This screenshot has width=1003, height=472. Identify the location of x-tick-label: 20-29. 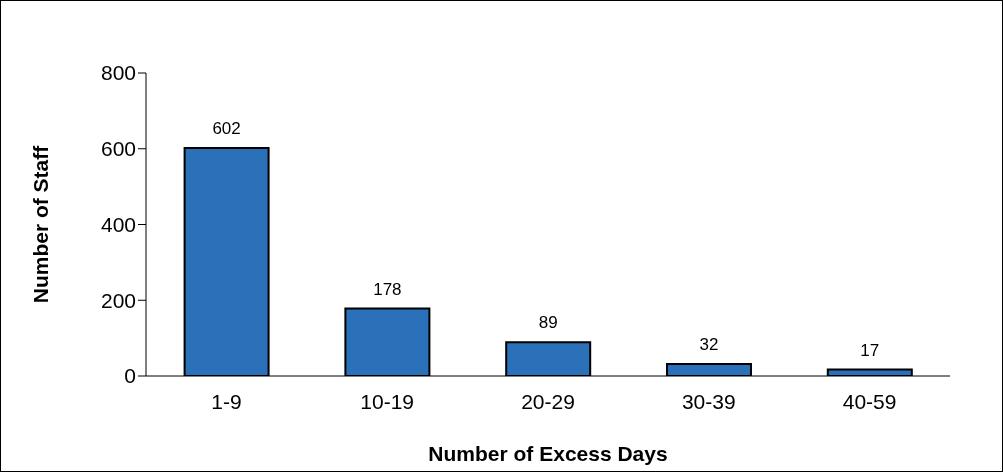
(548, 401).